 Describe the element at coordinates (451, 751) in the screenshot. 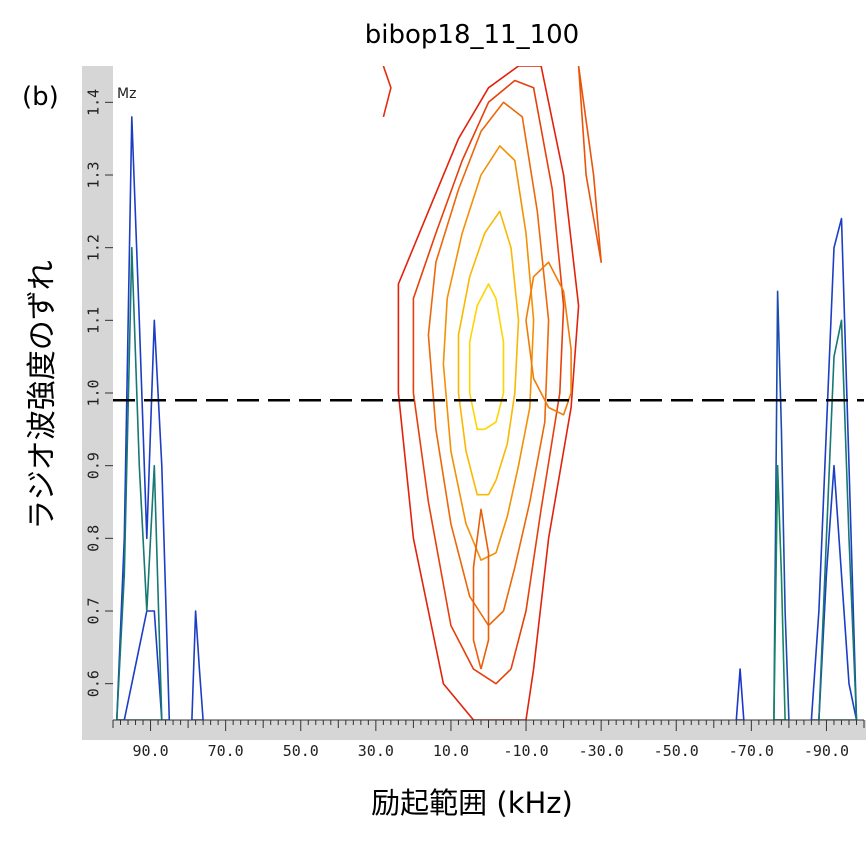

I see `x-tick-label: 10.0` at that location.